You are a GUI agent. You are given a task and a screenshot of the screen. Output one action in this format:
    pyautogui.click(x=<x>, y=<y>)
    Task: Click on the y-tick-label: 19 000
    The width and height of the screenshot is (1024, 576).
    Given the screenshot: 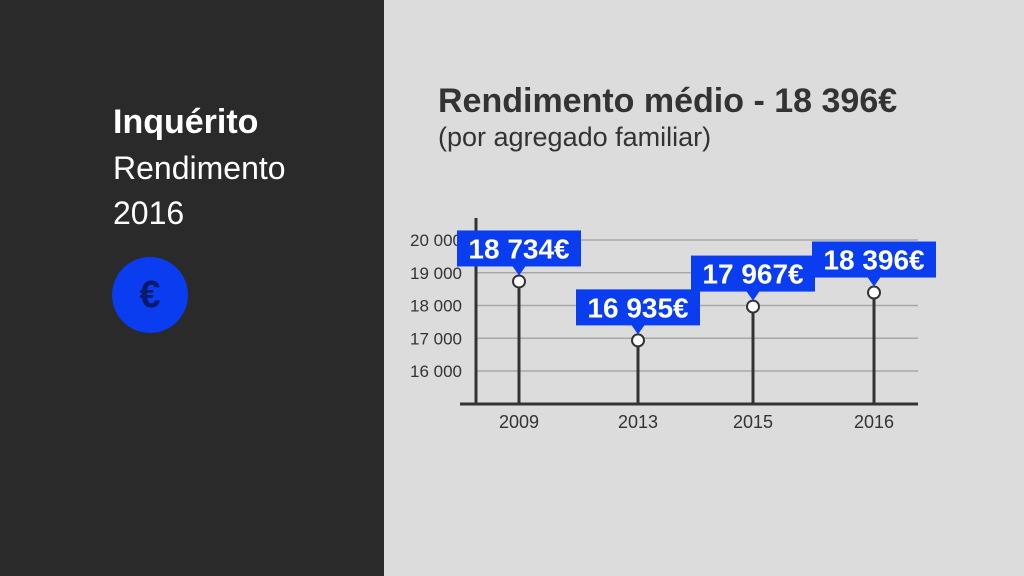 What is the action you would take?
    pyautogui.click(x=436, y=273)
    